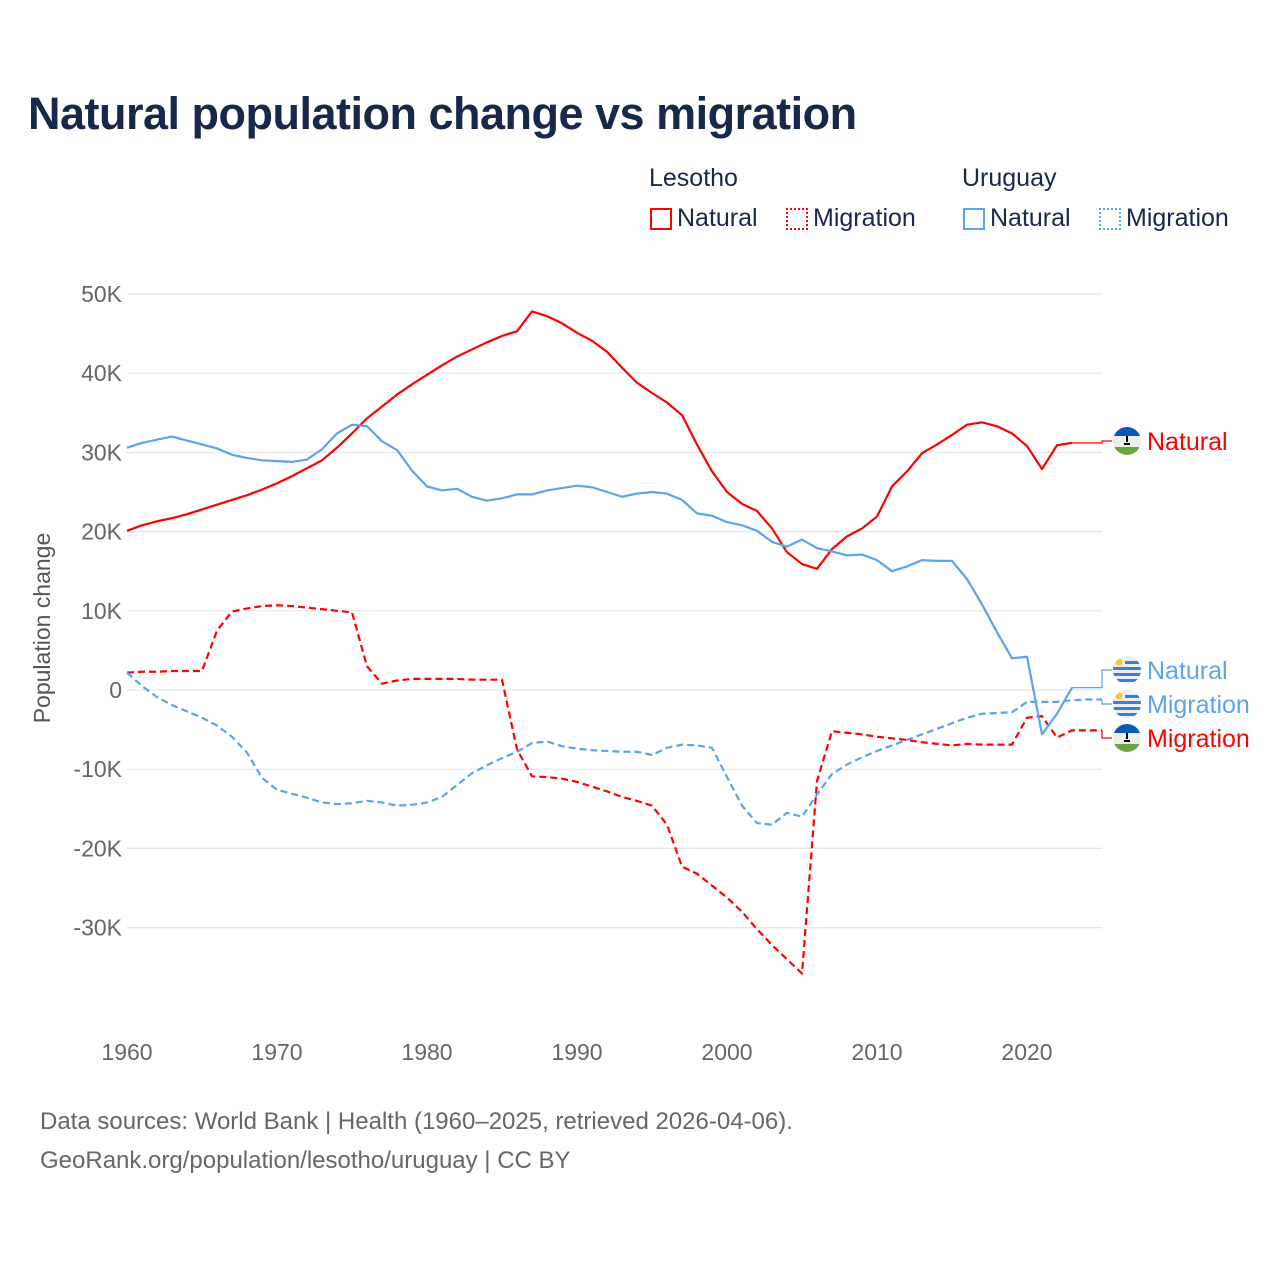 The image size is (1280, 1280). I want to click on y-tick-label: 20K, so click(102, 532).